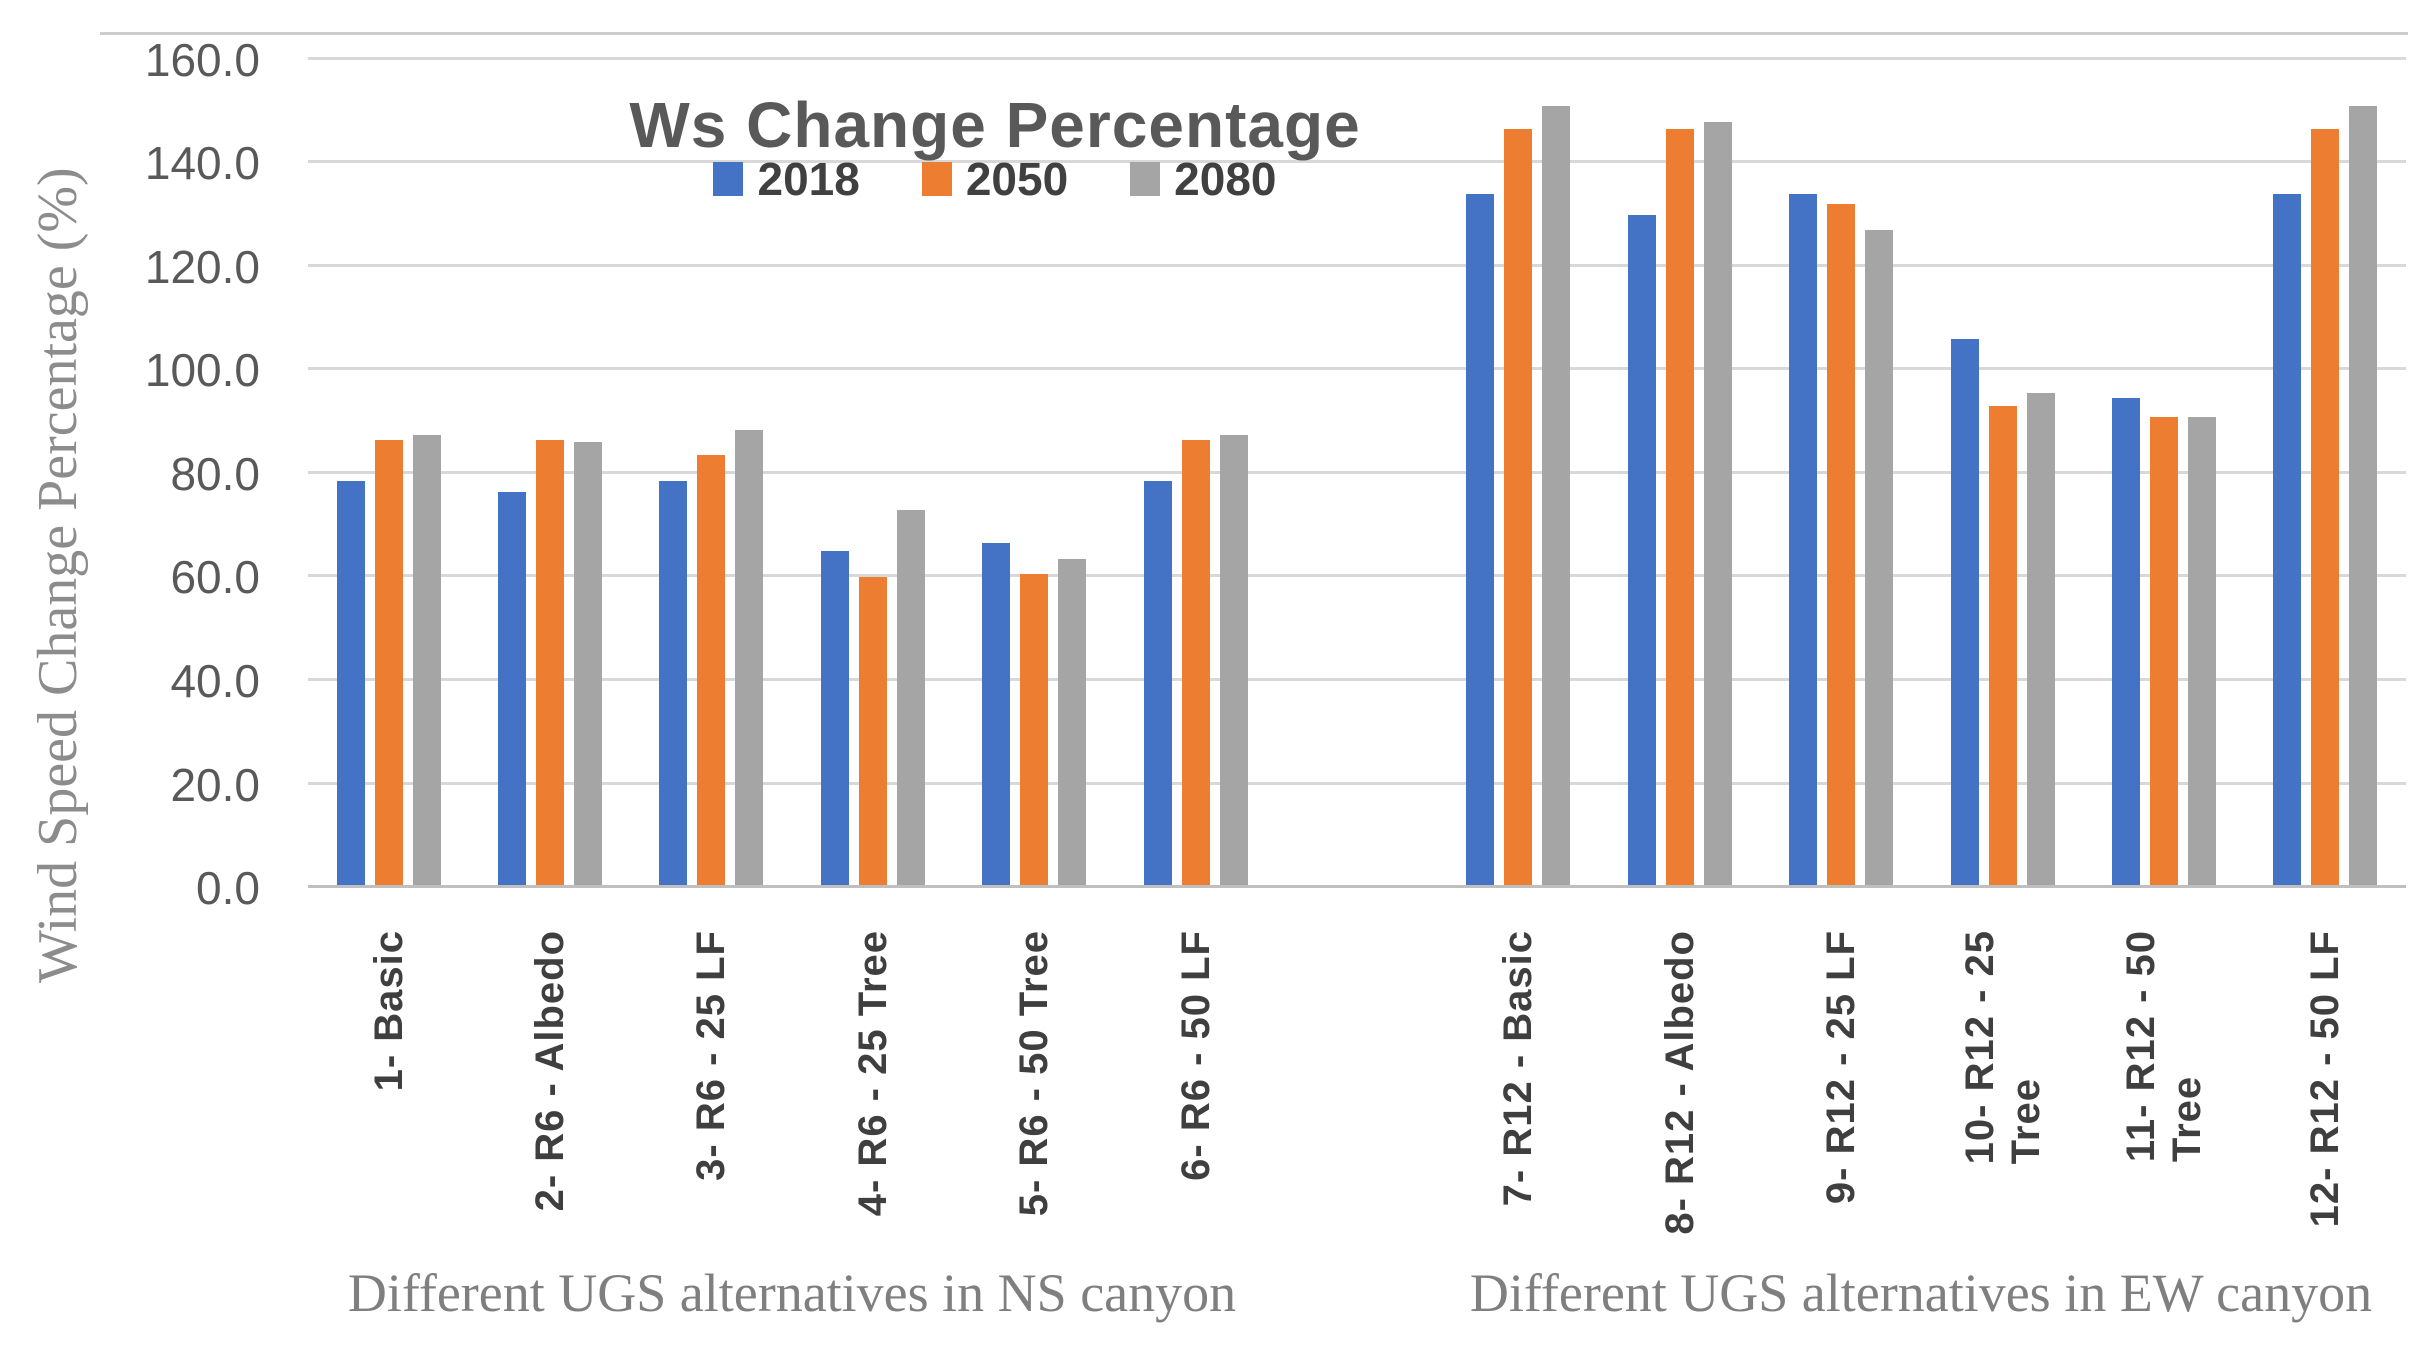 Image resolution: width=2433 pixels, height=1346 pixels. I want to click on y-tick-label: 0.0, so click(228, 888).